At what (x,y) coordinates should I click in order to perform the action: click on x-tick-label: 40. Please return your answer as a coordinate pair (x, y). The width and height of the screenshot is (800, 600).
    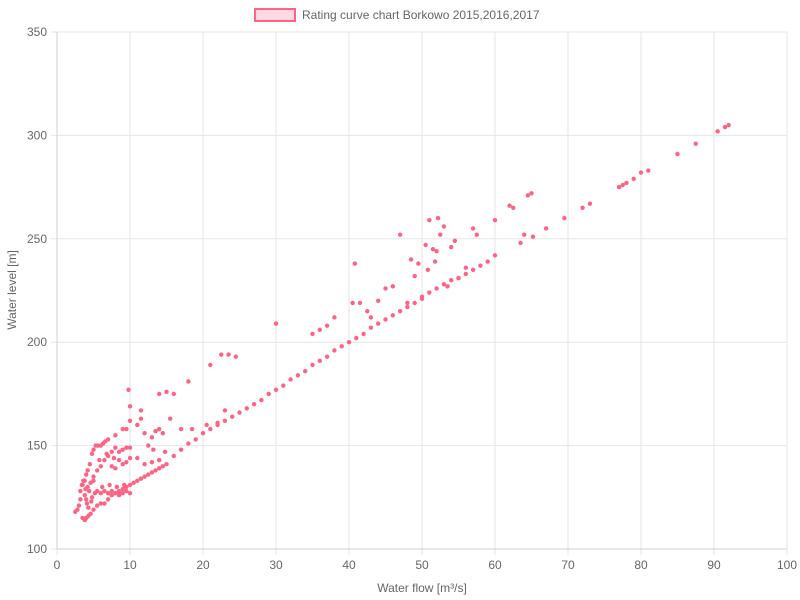
    Looking at the image, I should click on (349, 565).